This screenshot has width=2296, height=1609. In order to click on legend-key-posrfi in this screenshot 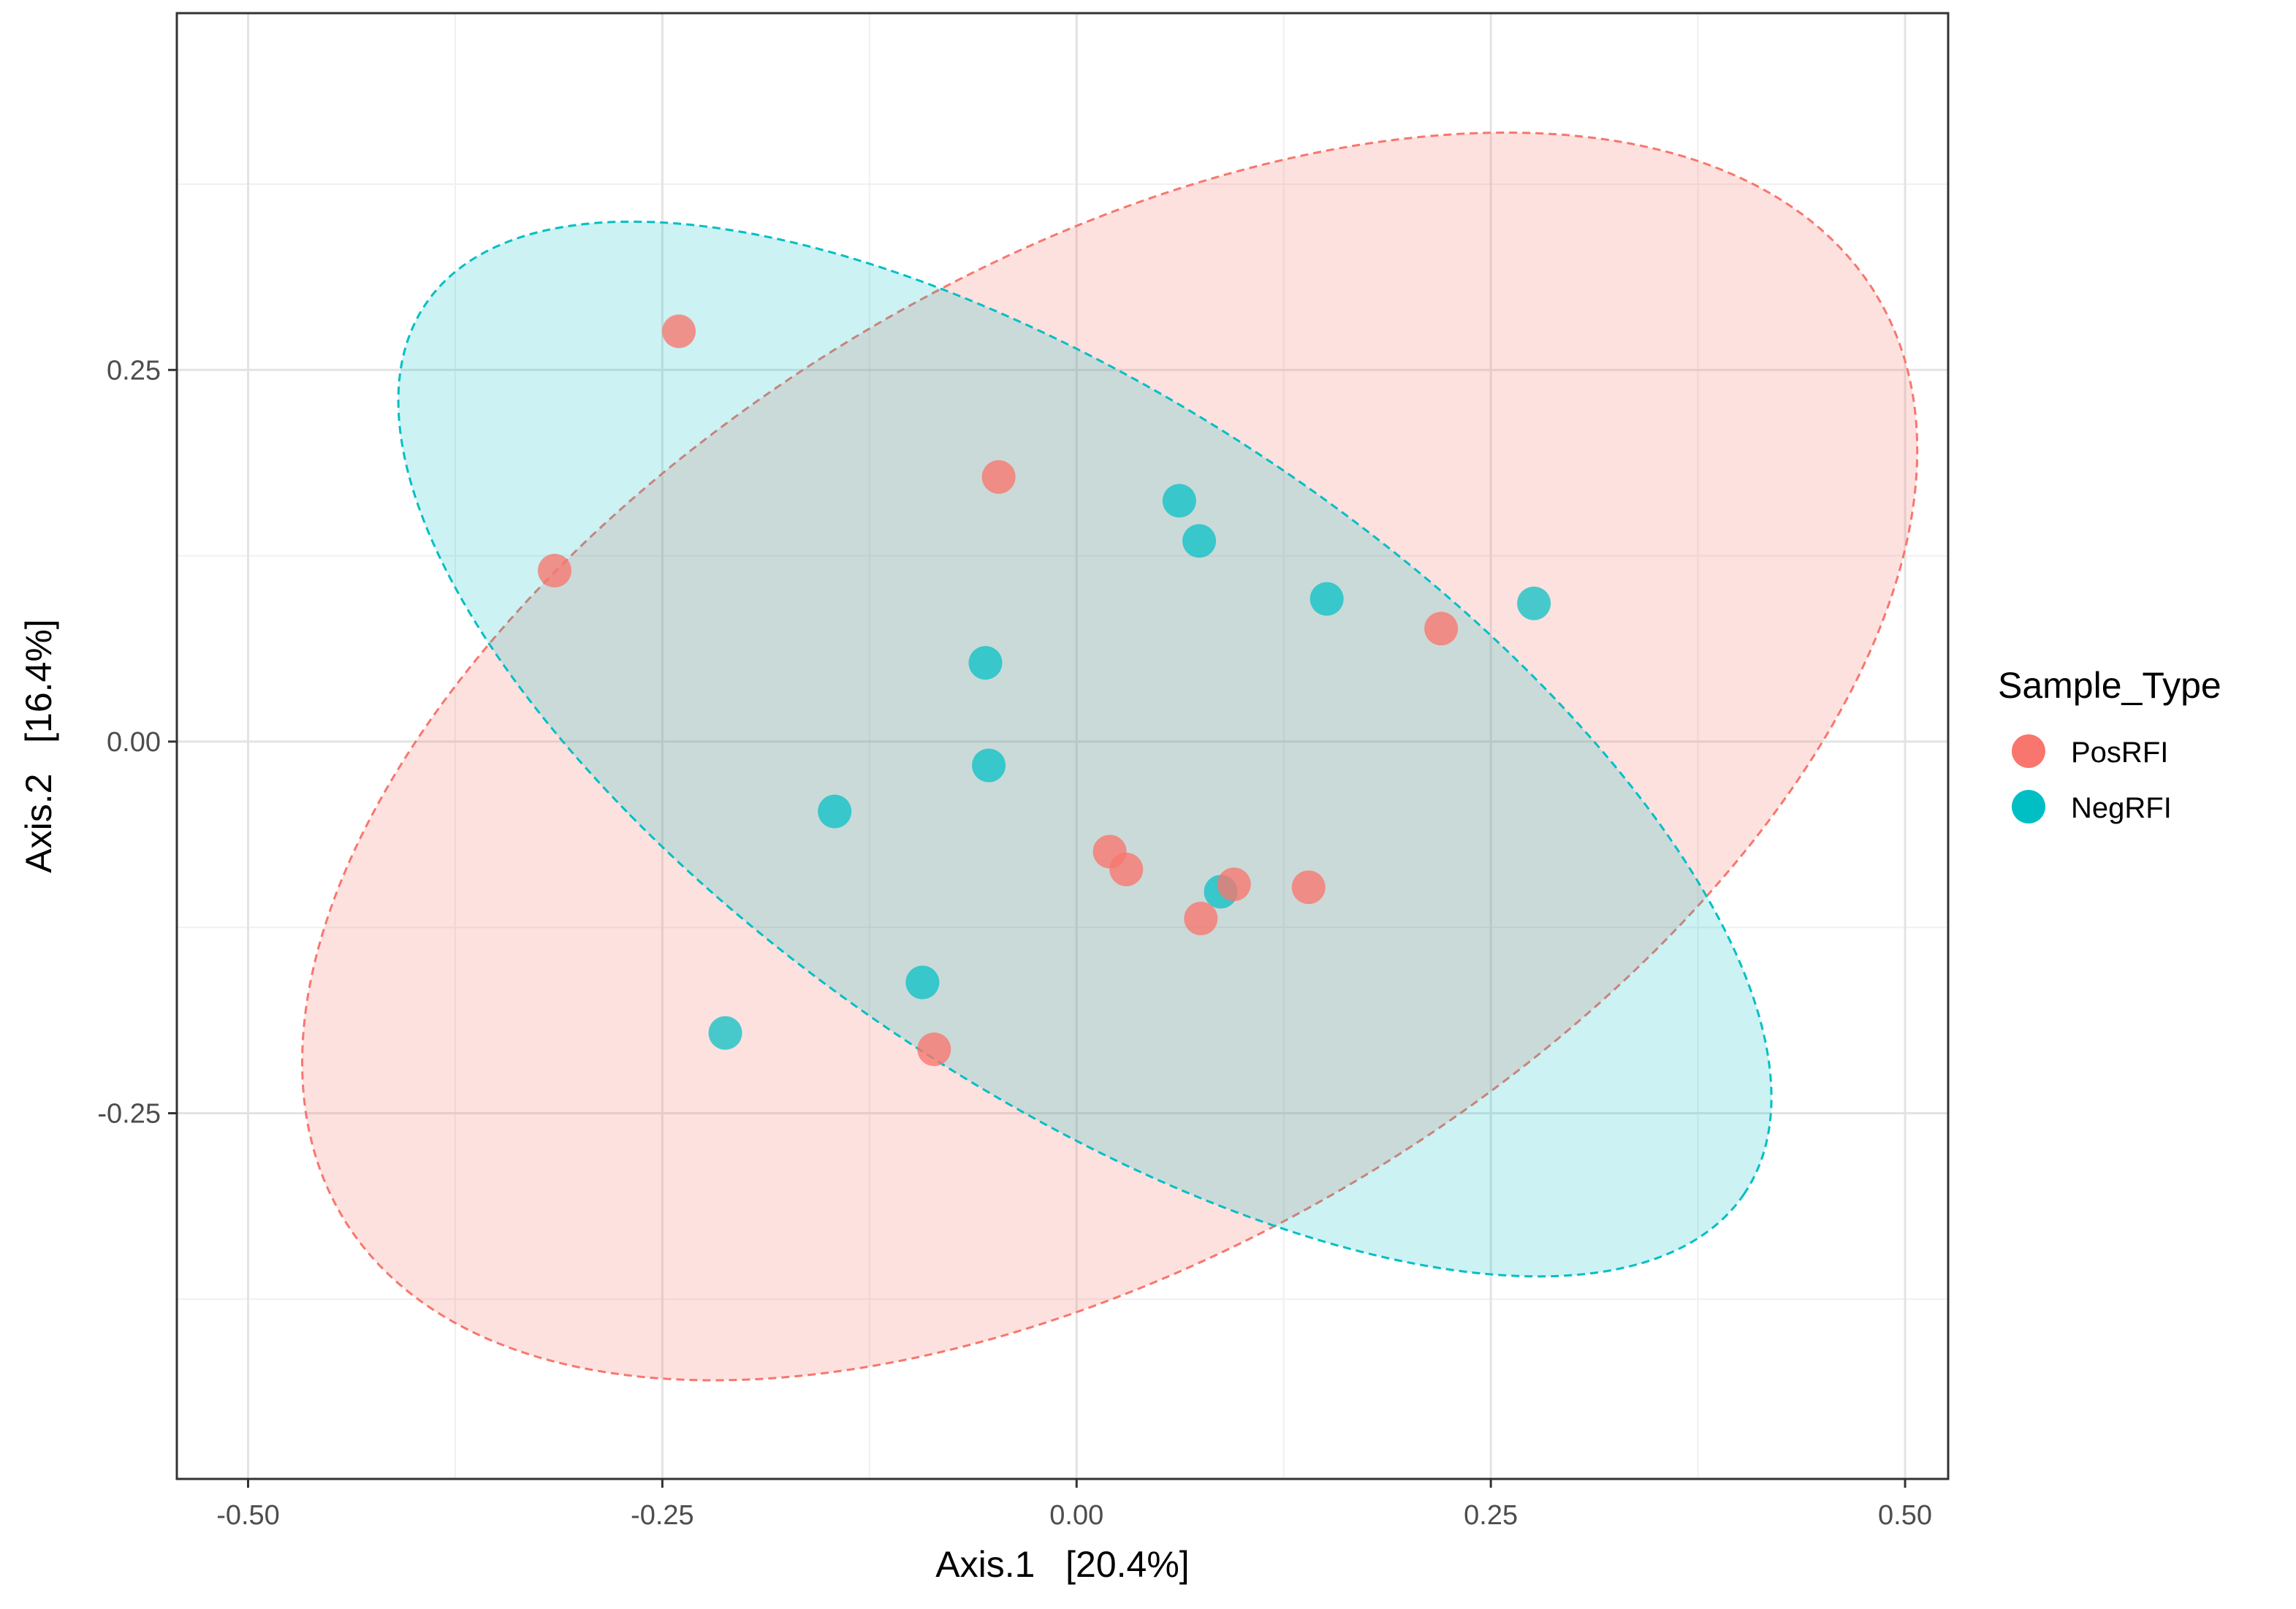, I will do `click(2028, 751)`.